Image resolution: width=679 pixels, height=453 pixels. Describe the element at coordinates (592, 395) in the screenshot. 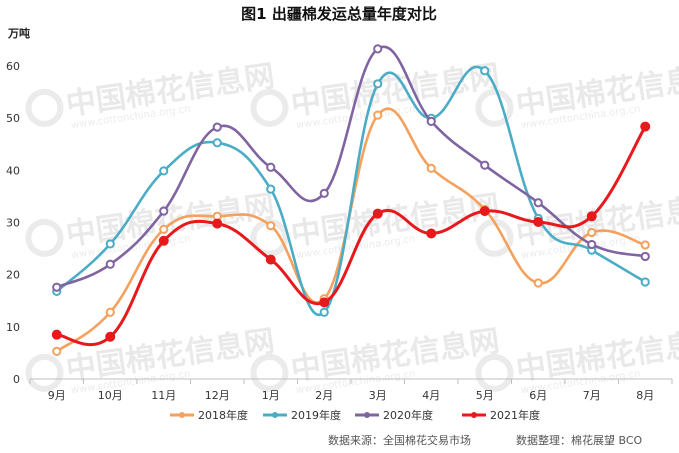

I see `x-tick-label: 7月` at that location.